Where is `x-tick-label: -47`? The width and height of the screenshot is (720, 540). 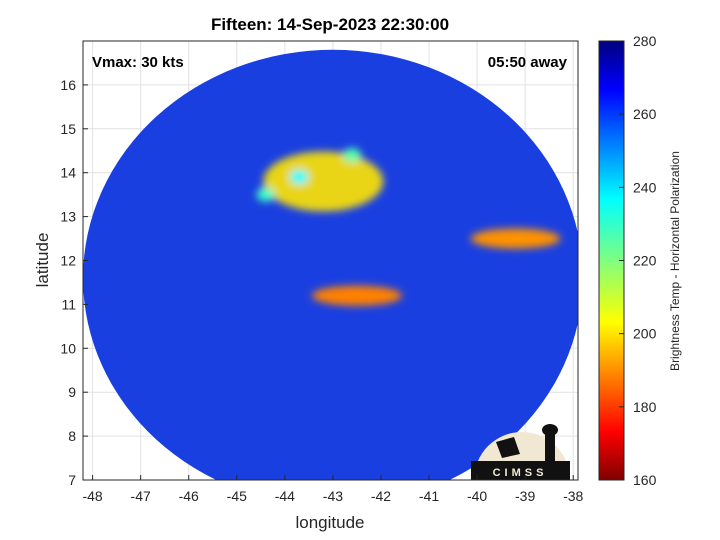 x-tick-label: -47 is located at coordinates (141, 496).